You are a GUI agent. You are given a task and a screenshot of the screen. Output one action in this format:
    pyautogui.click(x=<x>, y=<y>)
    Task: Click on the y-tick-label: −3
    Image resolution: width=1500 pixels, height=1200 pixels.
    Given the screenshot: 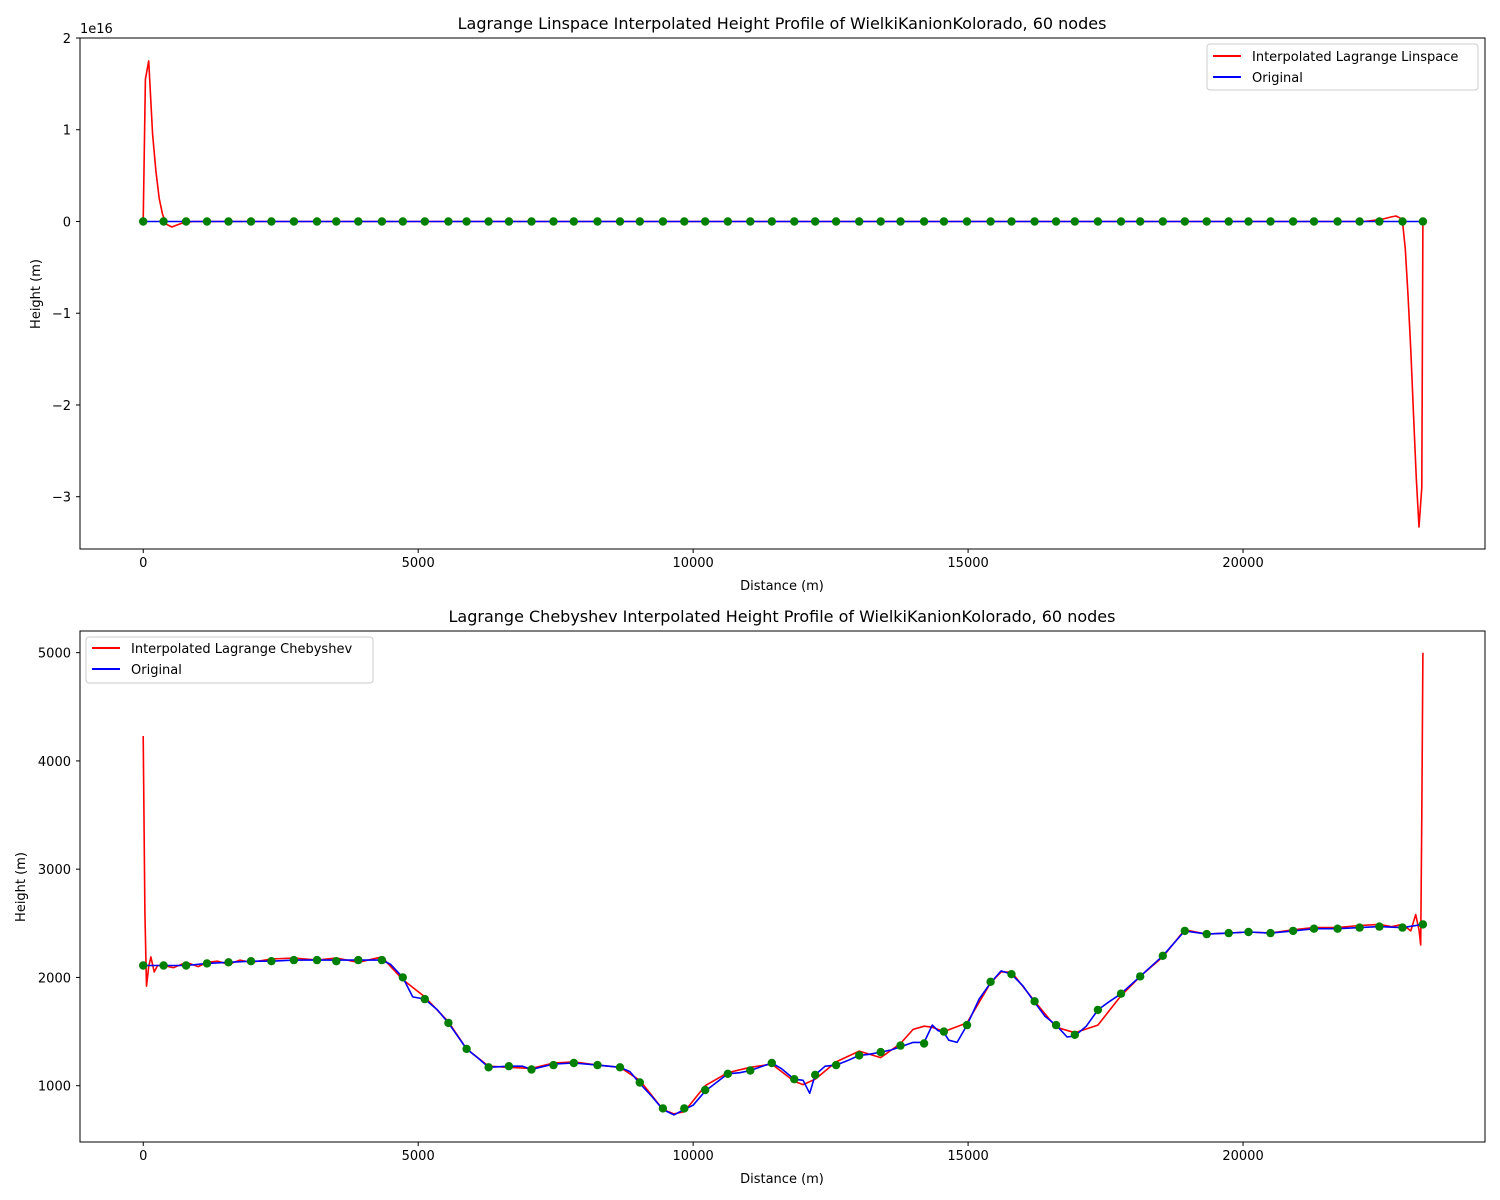 What is the action you would take?
    pyautogui.click(x=61, y=498)
    